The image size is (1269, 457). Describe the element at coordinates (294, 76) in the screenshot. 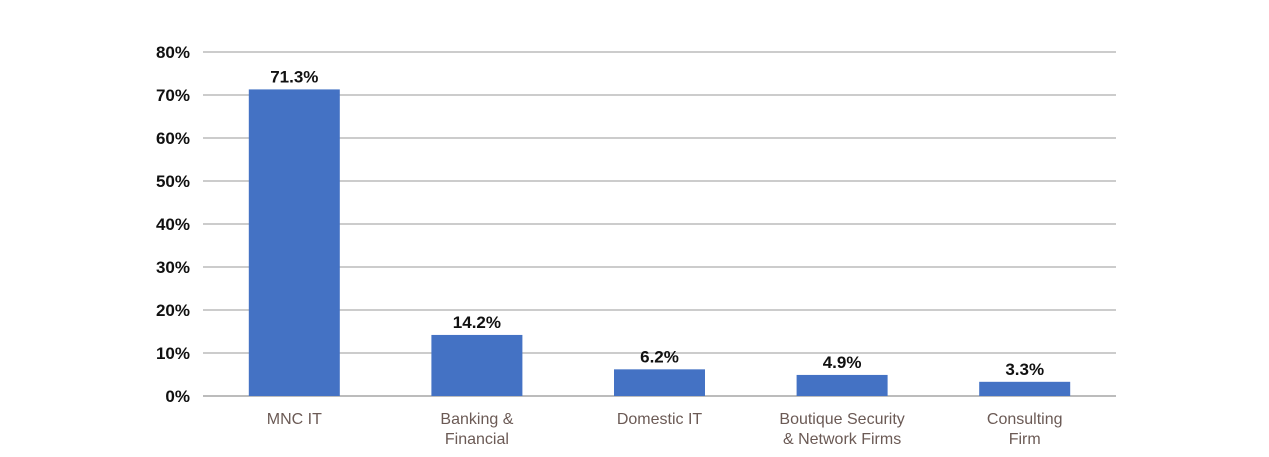

I see `data-label: 71.3%` at that location.